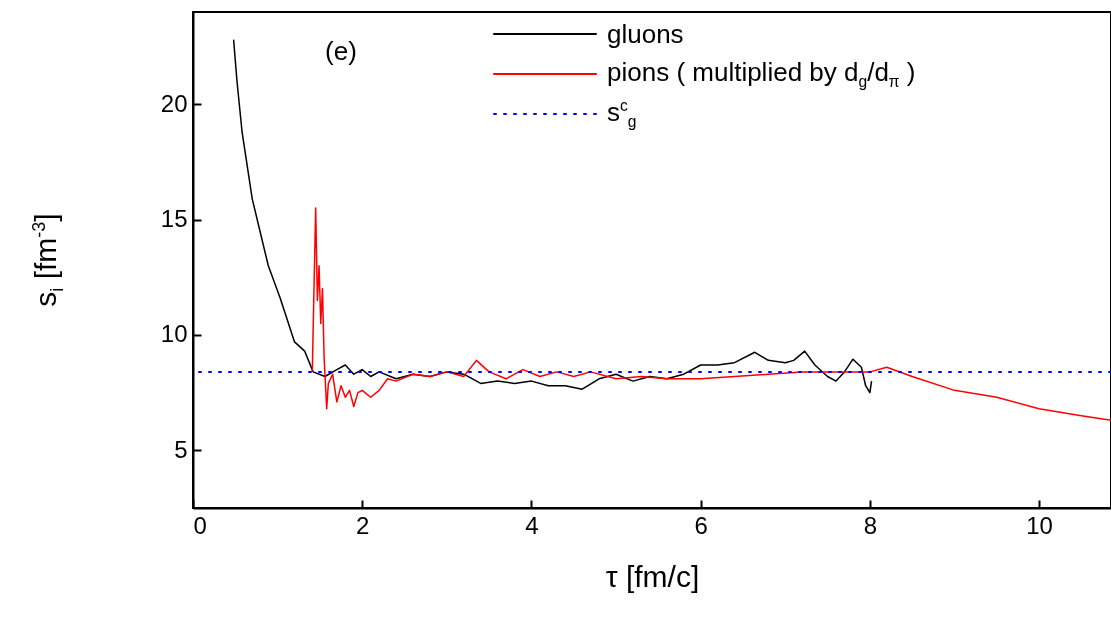  What do you see at coordinates (1039, 525) in the screenshot?
I see `x-tick-label: 10` at bounding box center [1039, 525].